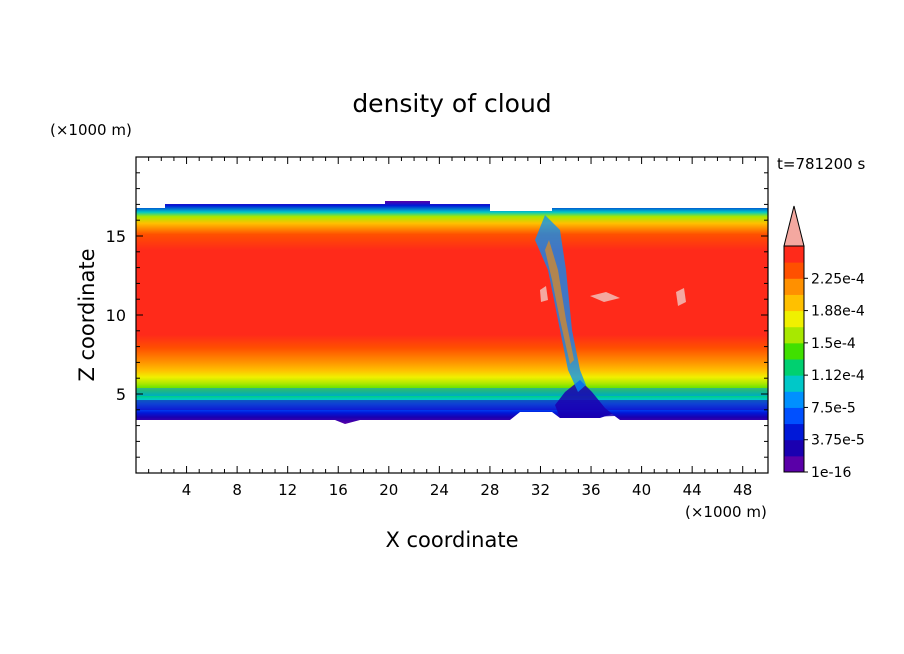  Describe the element at coordinates (451, 540) in the screenshot. I see `x-axis-title: X coordinate` at that location.